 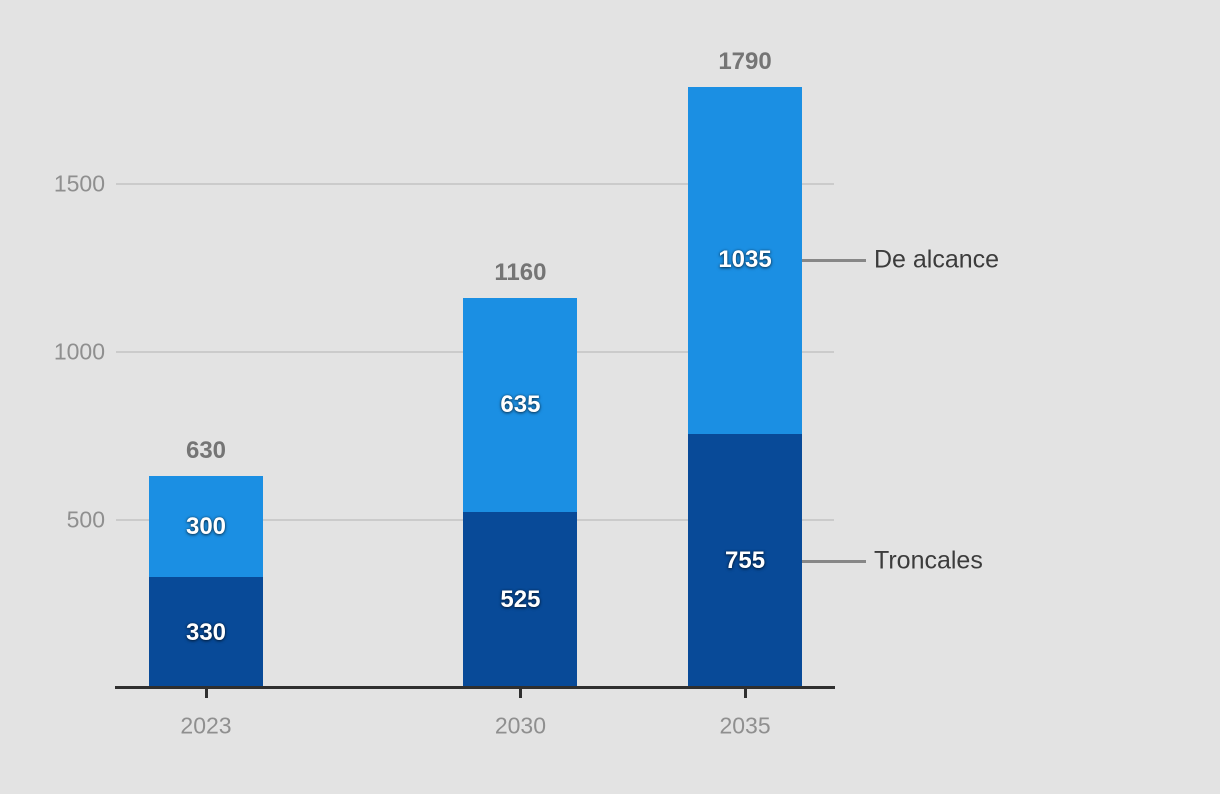 What do you see at coordinates (745, 725) in the screenshot?
I see `x-axis-label: 2035` at bounding box center [745, 725].